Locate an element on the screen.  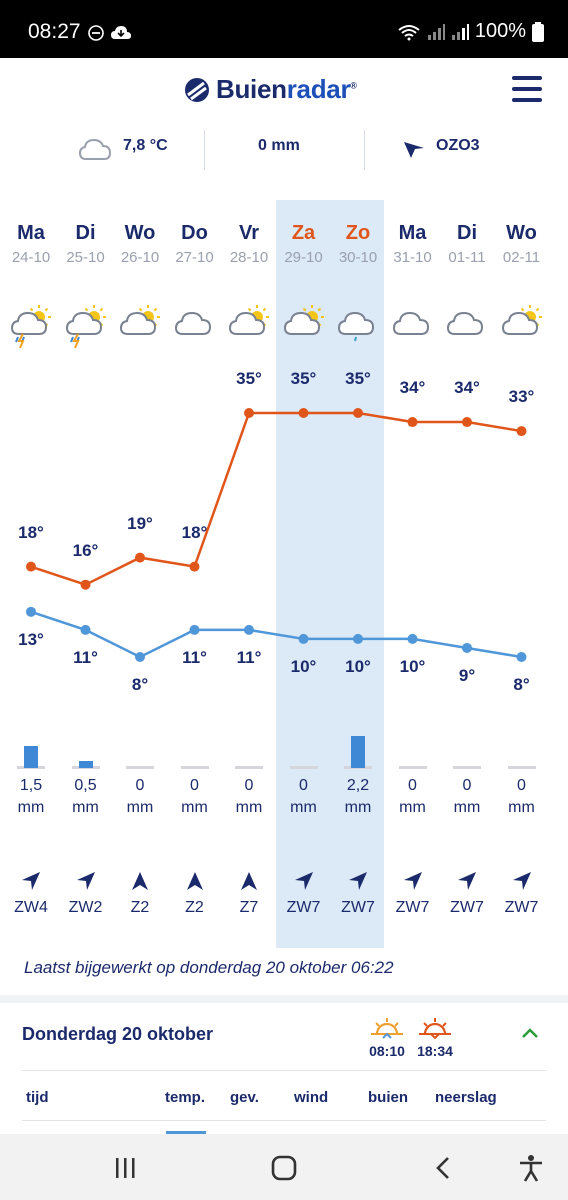
sunrise-icon is located at coordinates (387, 1028).